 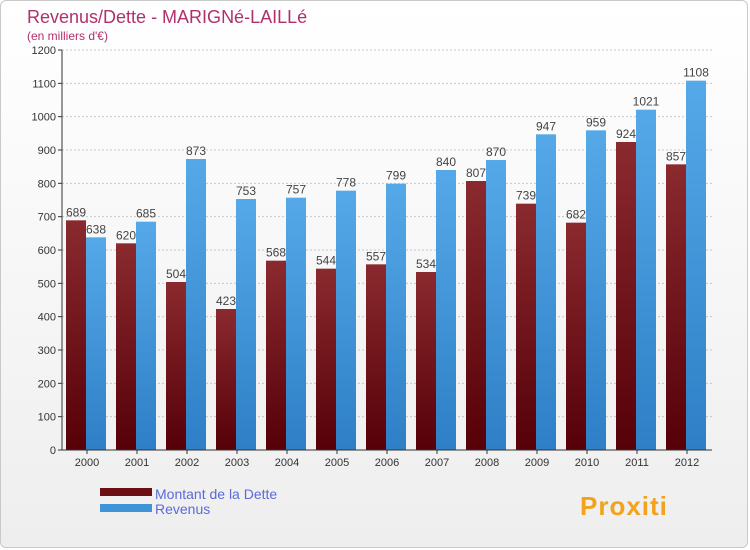 What do you see at coordinates (76, 212) in the screenshot?
I see `data-label-dette: 689` at bounding box center [76, 212].